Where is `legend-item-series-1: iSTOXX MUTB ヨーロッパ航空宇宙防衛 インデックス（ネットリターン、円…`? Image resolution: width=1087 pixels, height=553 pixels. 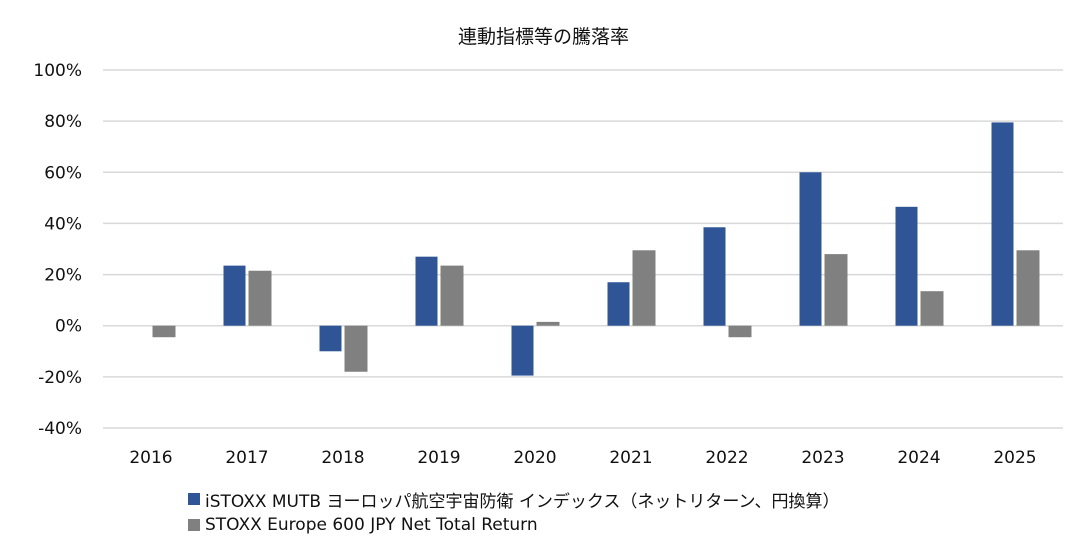 legend-item-series-1: iSTOXX MUTB ヨーロッパ航空宇宙防衛 インデックス（ネットリターン、円… is located at coordinates (513, 499).